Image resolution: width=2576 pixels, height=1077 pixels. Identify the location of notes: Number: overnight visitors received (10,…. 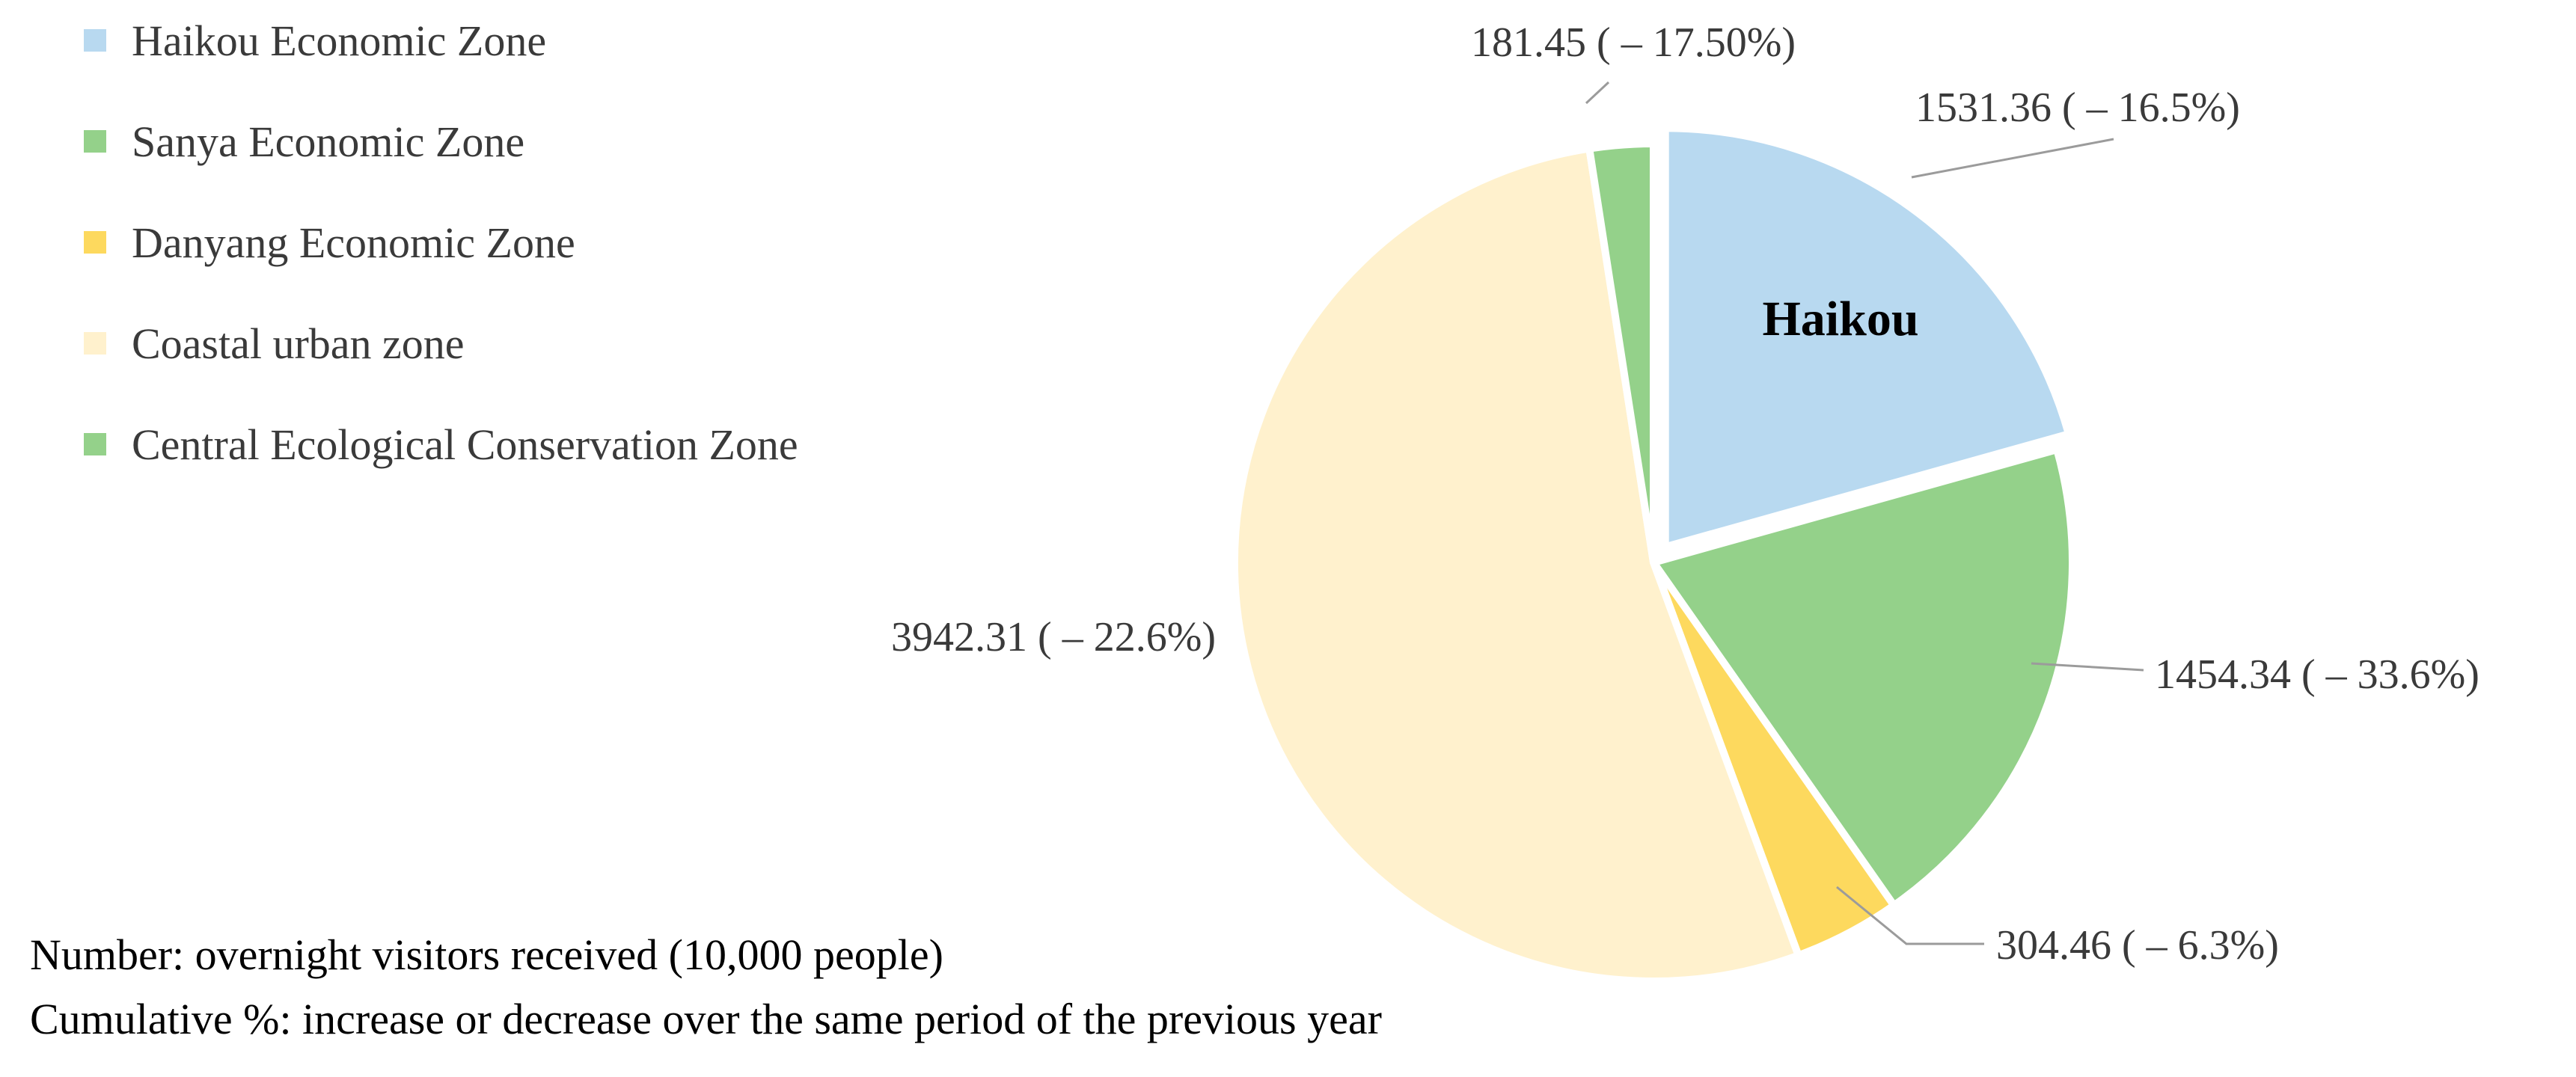
(706, 986).